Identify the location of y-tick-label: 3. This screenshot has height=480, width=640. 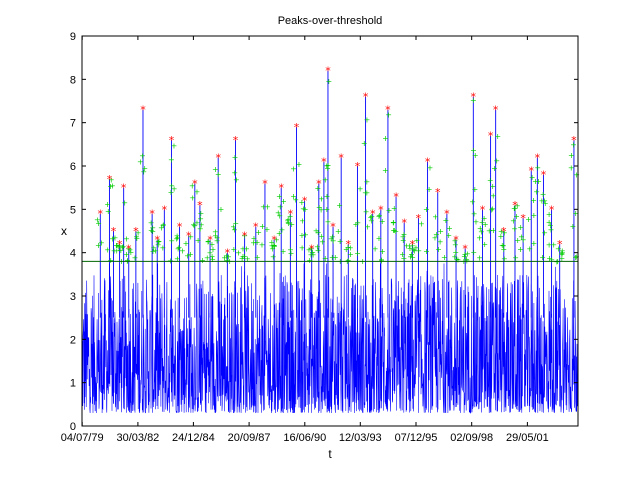
(73, 297).